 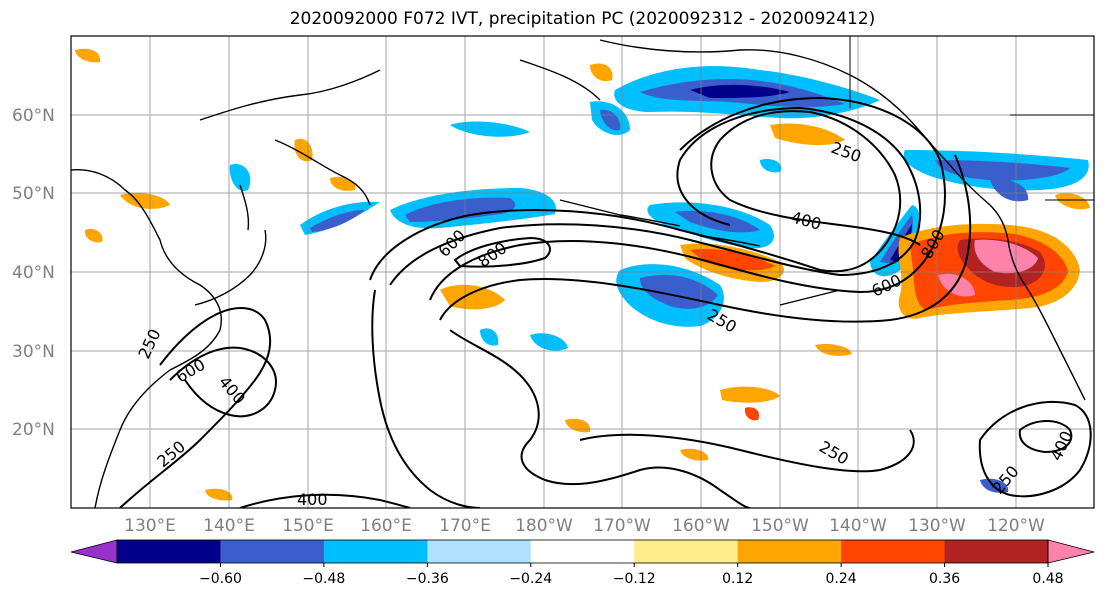 What do you see at coordinates (33, 116) in the screenshot?
I see `lat-label-60n: 60°N` at bounding box center [33, 116].